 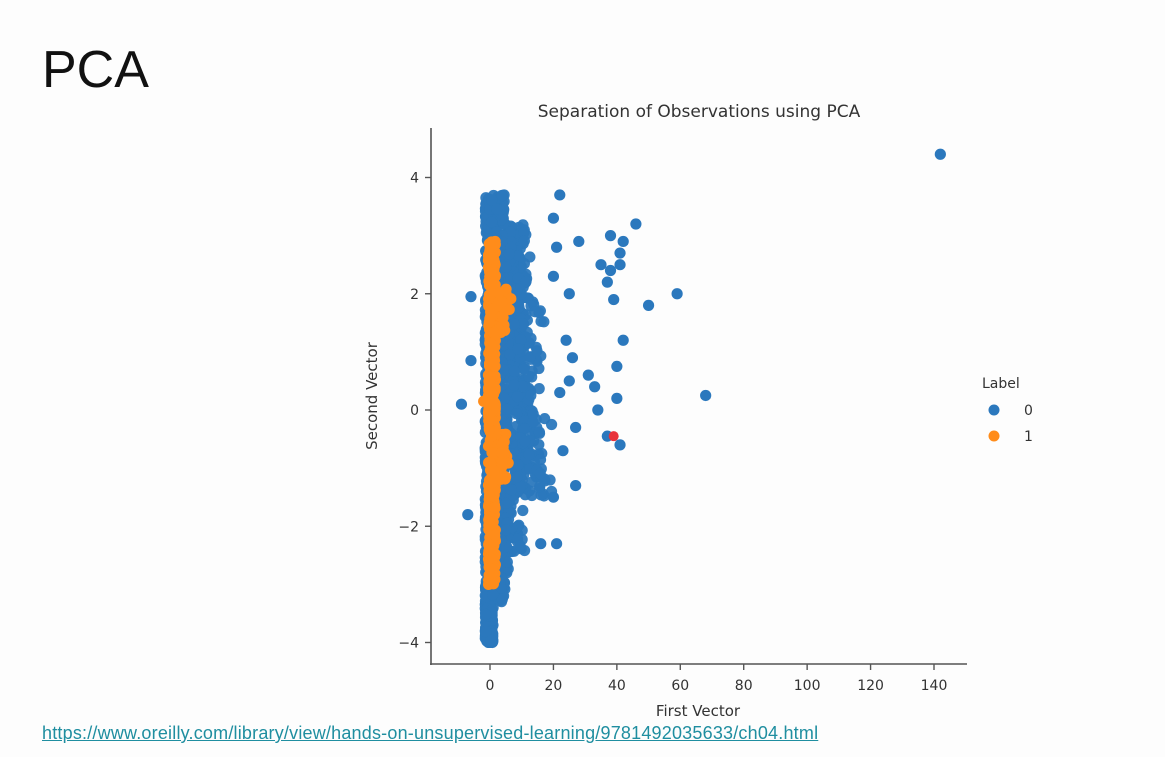 What do you see at coordinates (414, 295) in the screenshot?
I see `y-tick-label: 2` at bounding box center [414, 295].